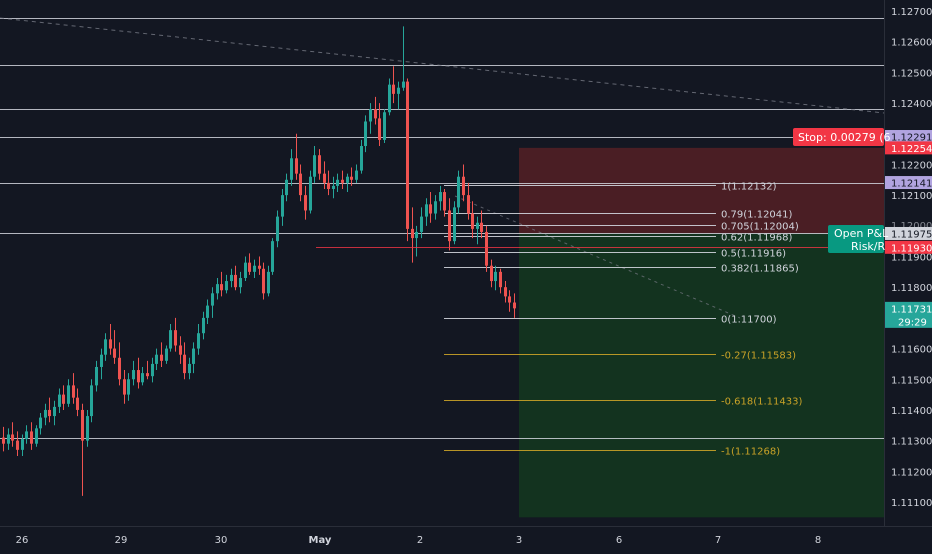 Image resolution: width=932 pixels, height=554 pixels. Describe the element at coordinates (753, 254) in the screenshot. I see `fib-level-label: 0.5(1.11916)` at that location.